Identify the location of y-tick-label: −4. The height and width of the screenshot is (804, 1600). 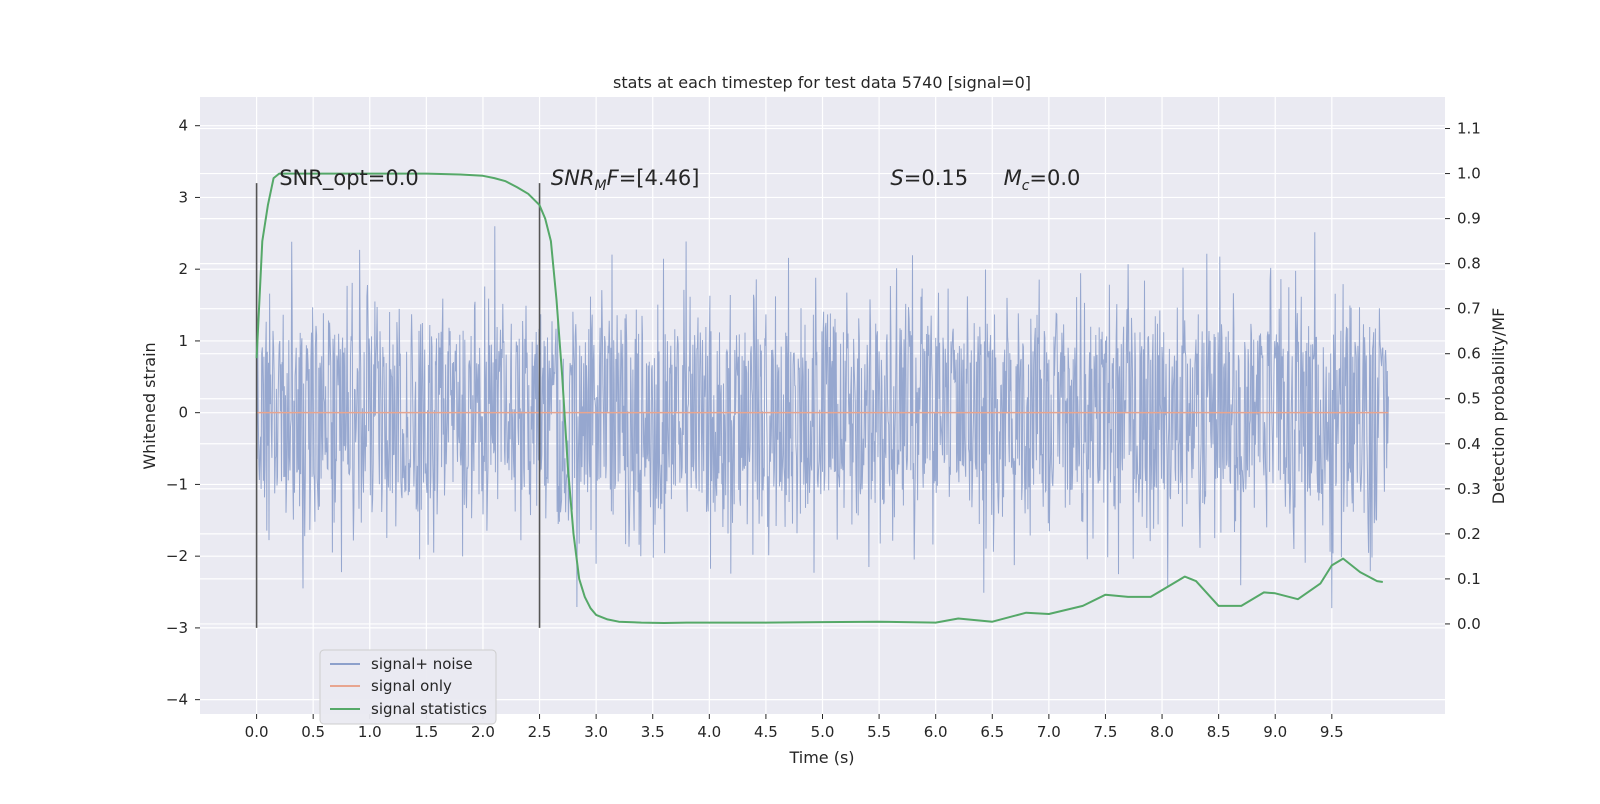
(177, 700).